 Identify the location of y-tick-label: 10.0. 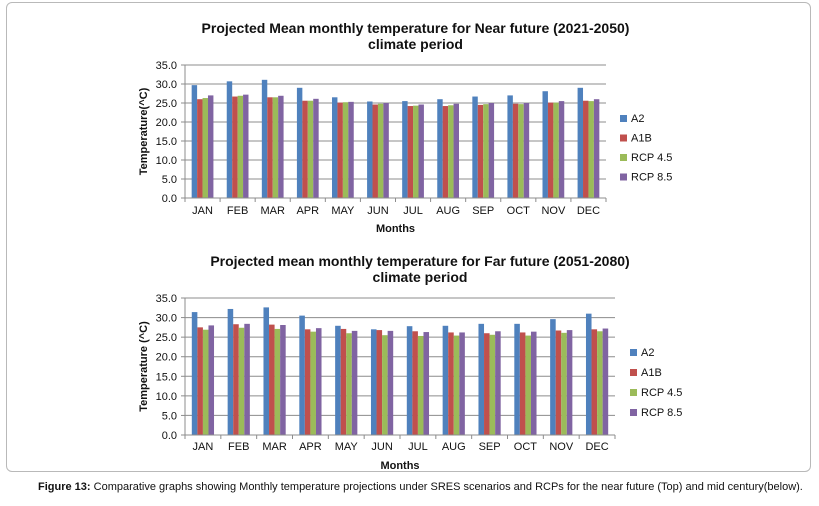
(166, 397).